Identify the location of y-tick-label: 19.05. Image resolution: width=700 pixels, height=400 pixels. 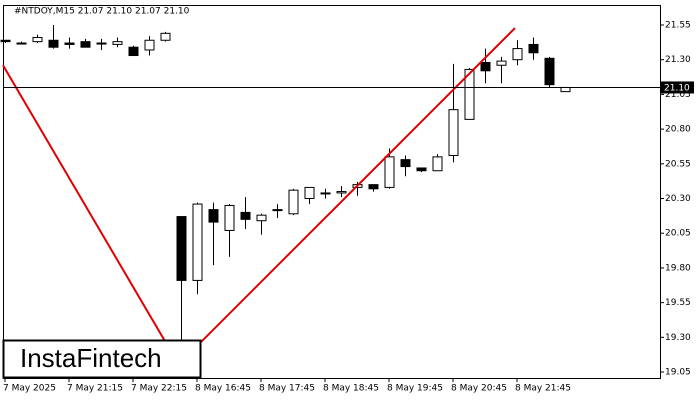
(678, 373).